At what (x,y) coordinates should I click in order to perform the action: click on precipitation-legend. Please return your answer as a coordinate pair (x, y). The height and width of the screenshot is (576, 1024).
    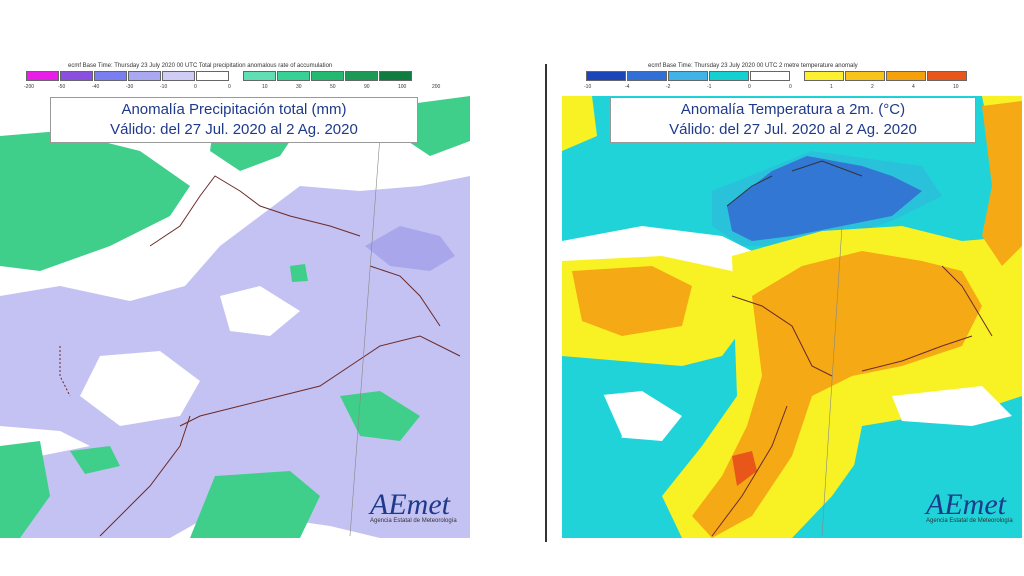
    Looking at the image, I should click on (219, 76).